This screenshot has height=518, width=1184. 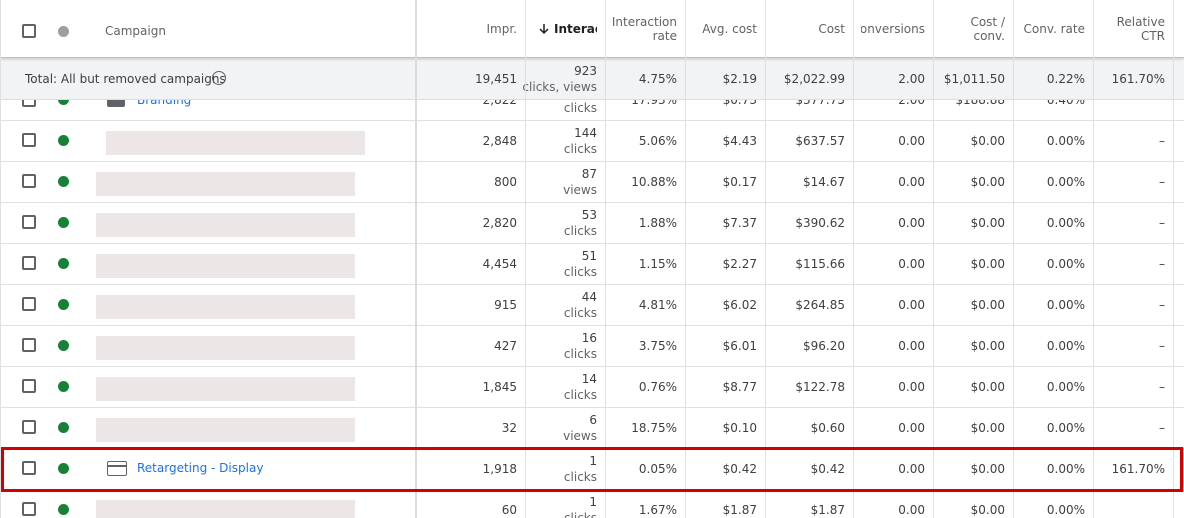 What do you see at coordinates (1065, 79) in the screenshot?
I see `cell-value: 0.22%` at bounding box center [1065, 79].